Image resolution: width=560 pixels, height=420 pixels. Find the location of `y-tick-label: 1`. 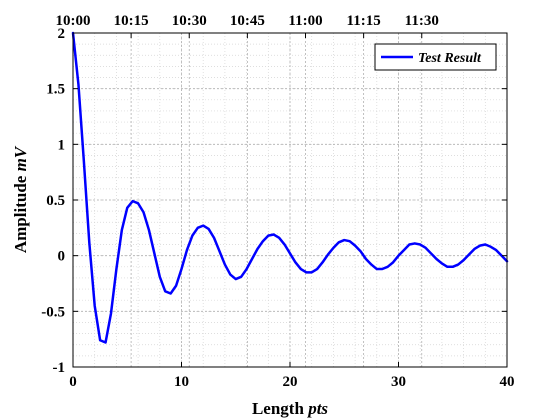

y-tick-label: 1 is located at coordinates (62, 145).